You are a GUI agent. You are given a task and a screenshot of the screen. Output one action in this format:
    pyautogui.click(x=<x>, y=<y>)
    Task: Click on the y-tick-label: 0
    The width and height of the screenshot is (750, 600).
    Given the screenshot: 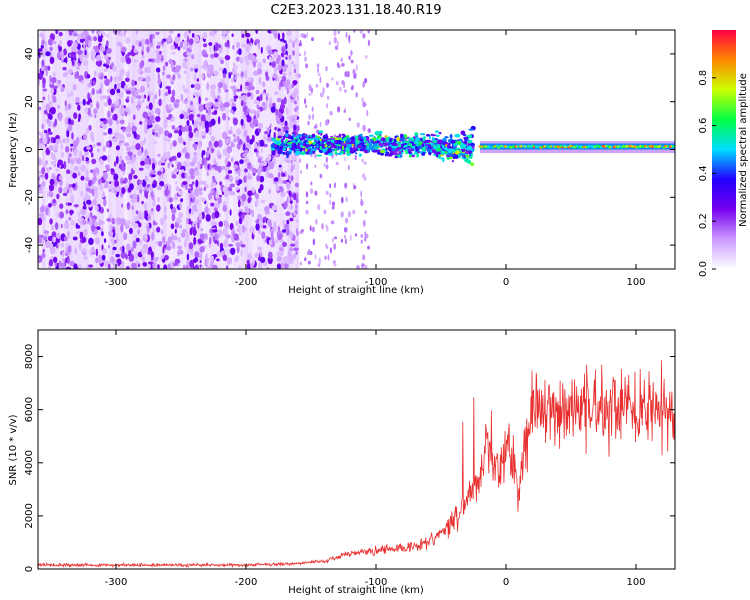 What is the action you would take?
    pyautogui.click(x=29, y=569)
    